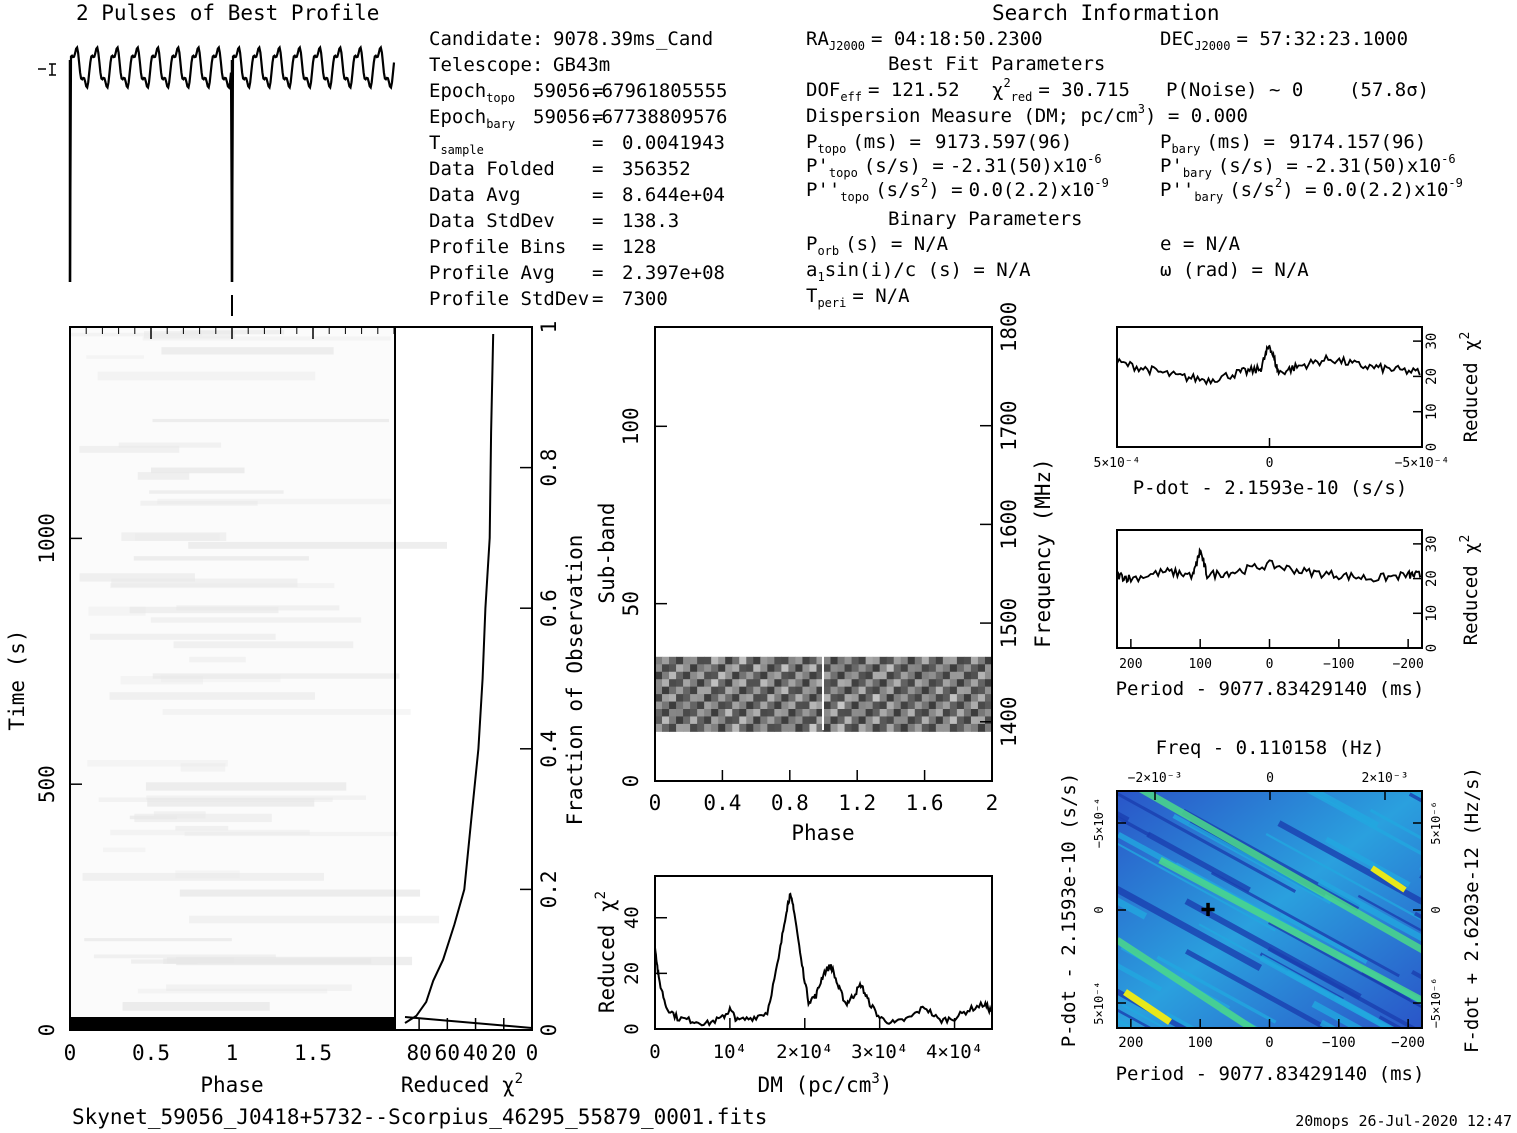 The width and height of the screenshot is (1517, 1133). I want to click on x-tick-label: 60, so click(447, 1053).